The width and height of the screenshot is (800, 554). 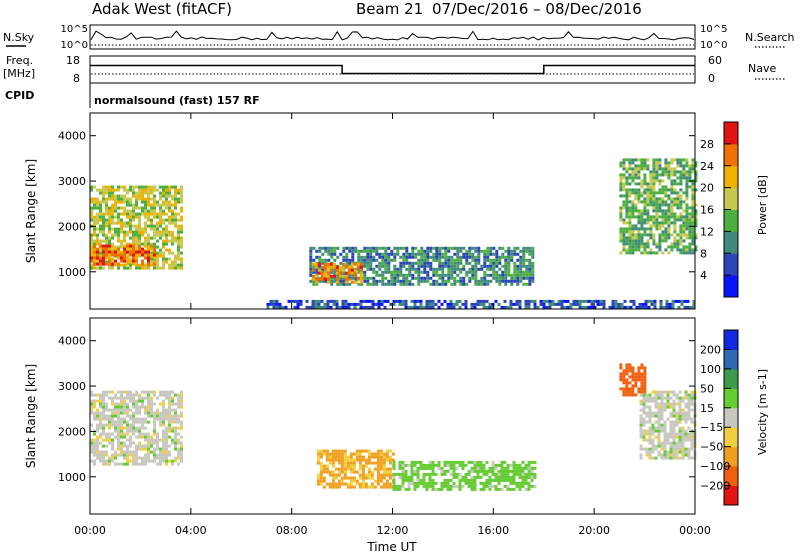 I want to click on x-tick-label: 00:00, so click(x=90, y=530).